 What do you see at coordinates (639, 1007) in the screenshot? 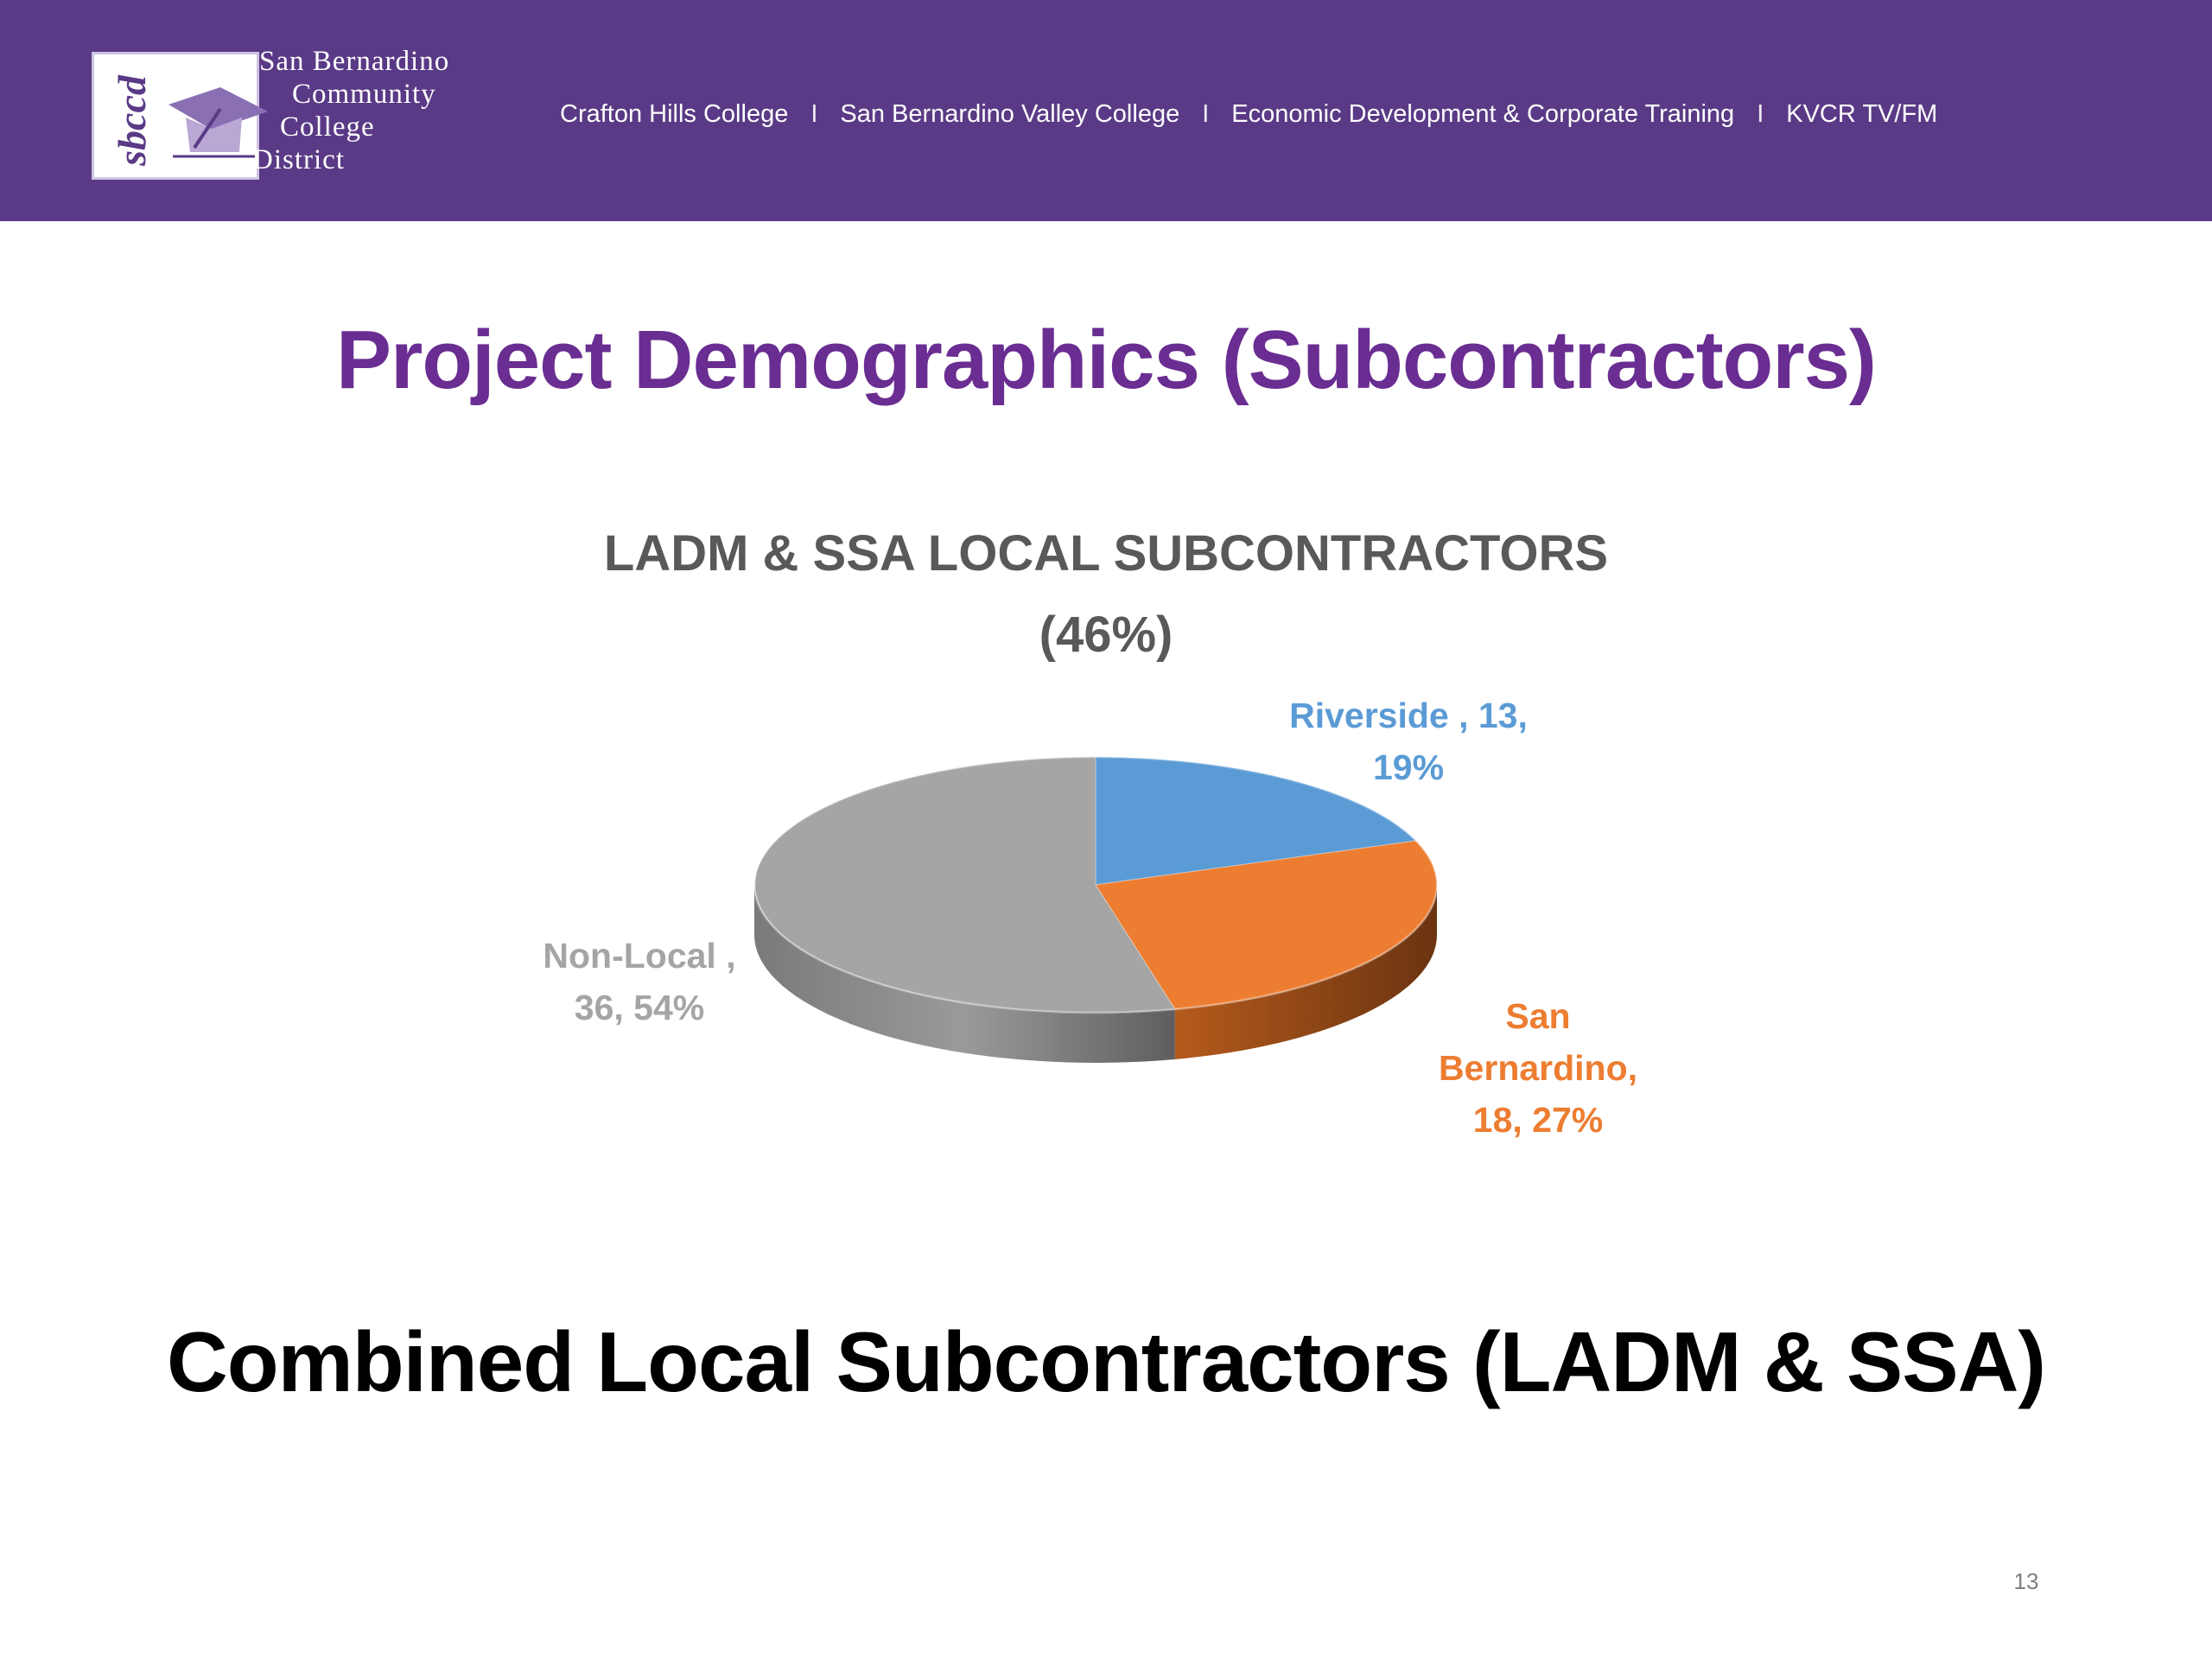
I see `slice-label-line: 36, 54%` at bounding box center [639, 1007].